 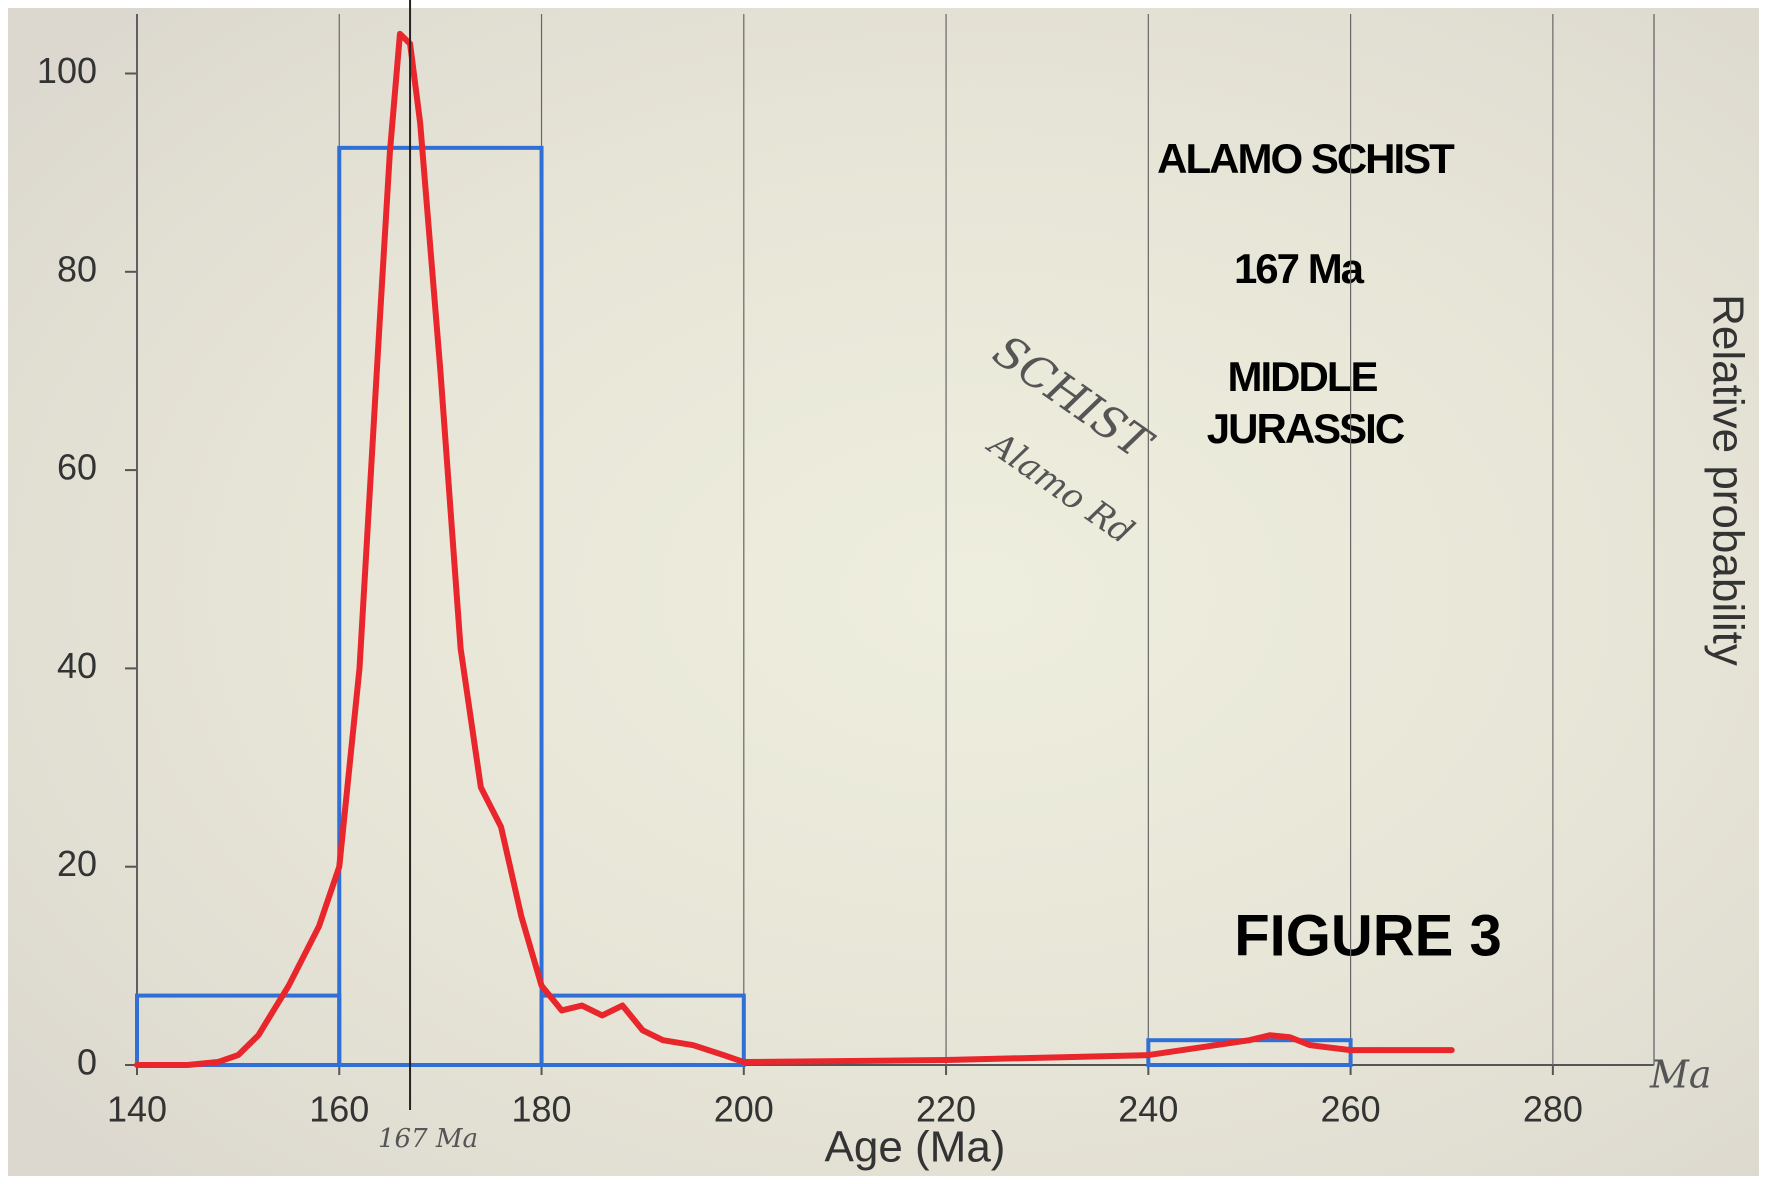 What do you see at coordinates (77, 863) in the screenshot?
I see `y-tick-label: 20` at bounding box center [77, 863].